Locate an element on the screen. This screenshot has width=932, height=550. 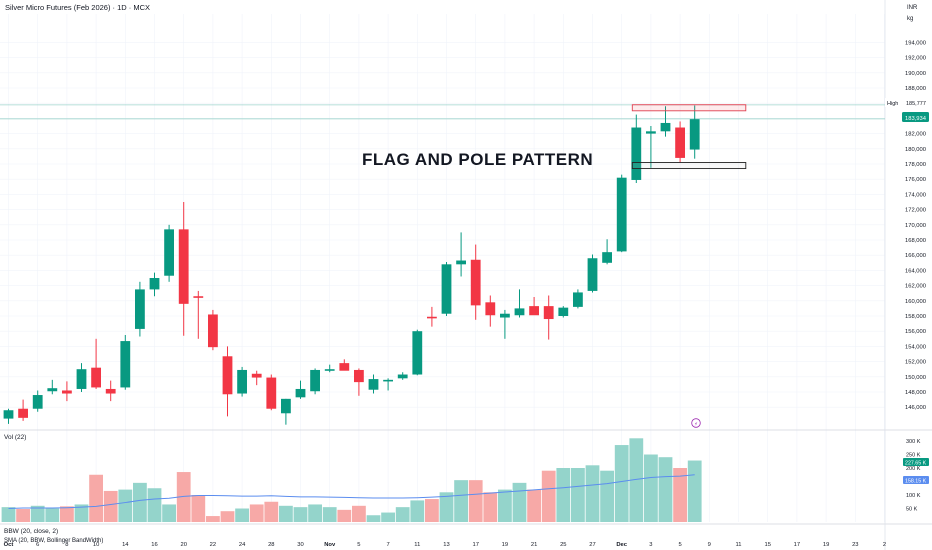
last-price-badge: 183,934 is located at coordinates (915, 117).